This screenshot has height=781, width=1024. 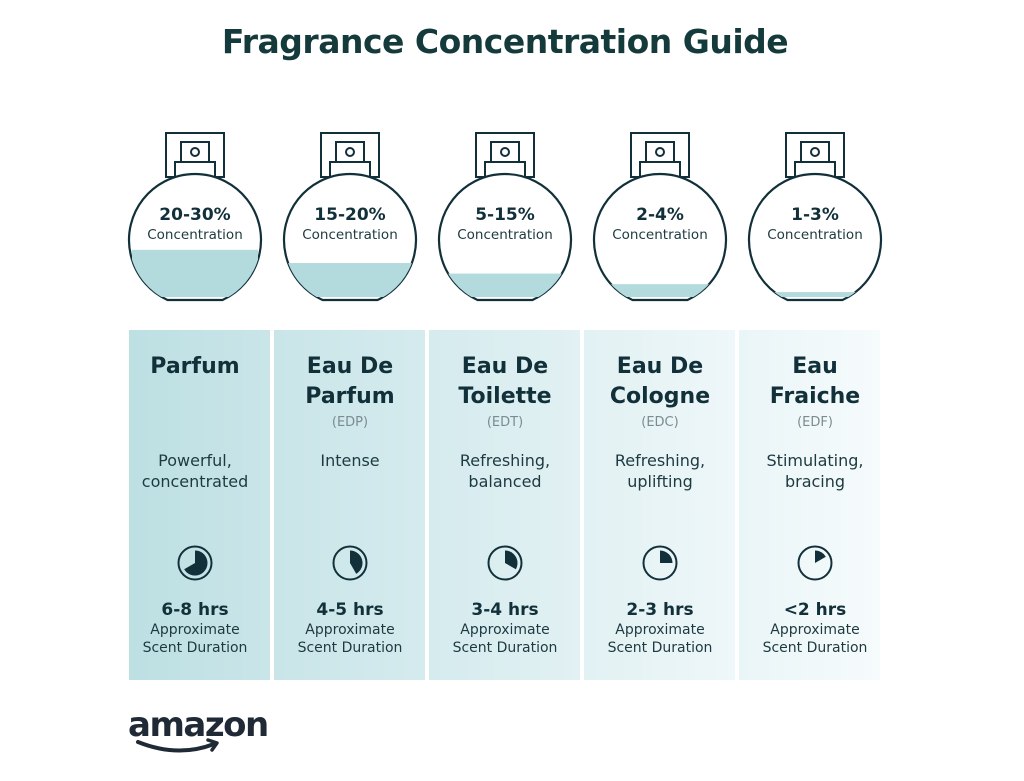 I want to click on concentration-percent: 5-15%, so click(x=505, y=215).